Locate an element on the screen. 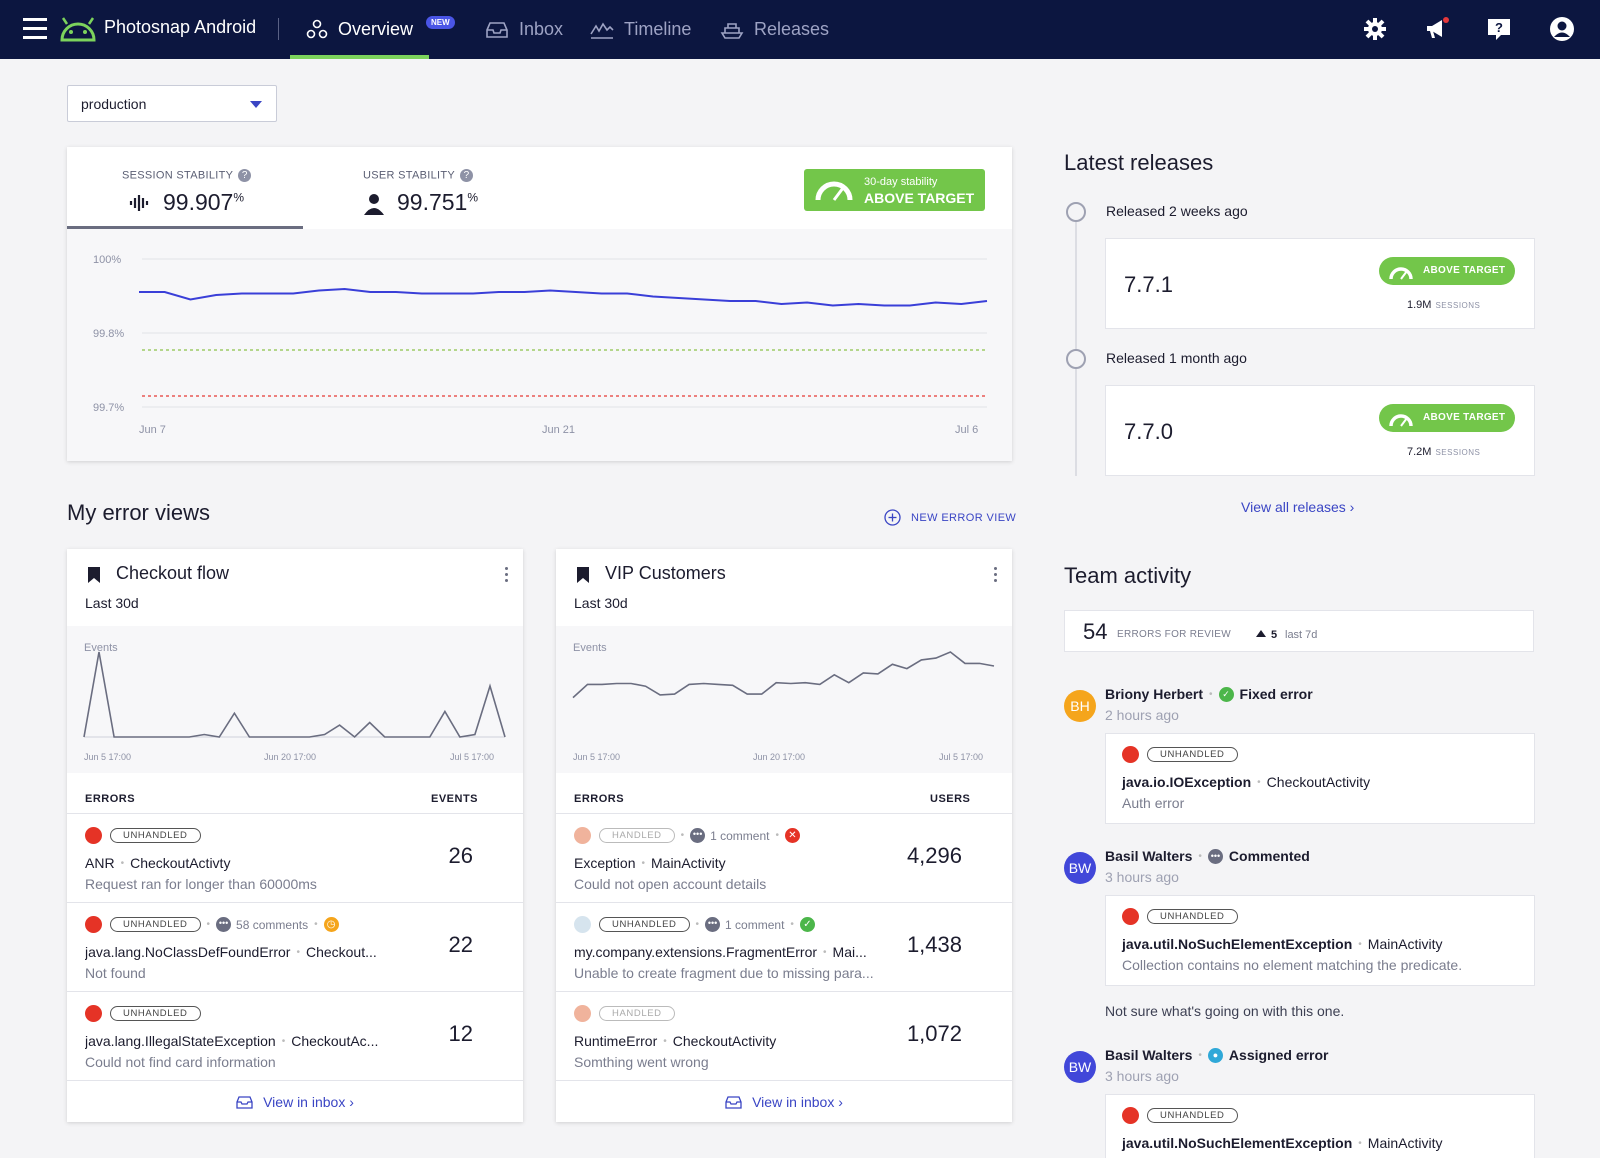 The height and width of the screenshot is (1158, 1600). sparkline-y-label: Events is located at coordinates (590, 648).